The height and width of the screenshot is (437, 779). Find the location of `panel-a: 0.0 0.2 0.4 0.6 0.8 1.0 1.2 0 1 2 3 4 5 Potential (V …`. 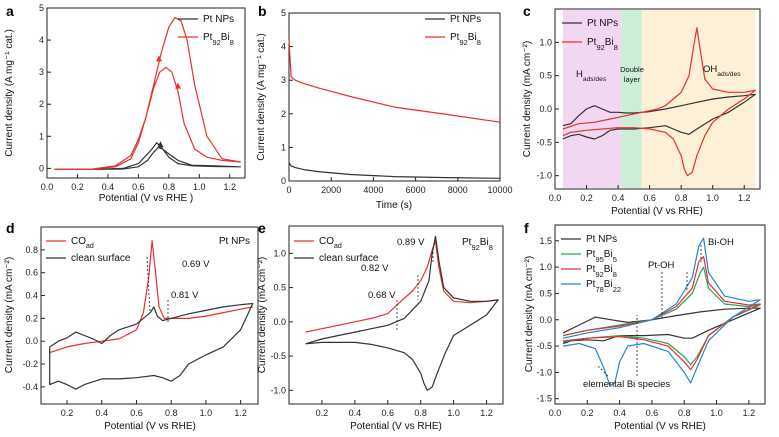

panel-a: 0.0 0.2 0.4 0.6 0.8 1.0 1.2 0 1 2 3 4 5 Potential (V … is located at coordinates (125, 103).